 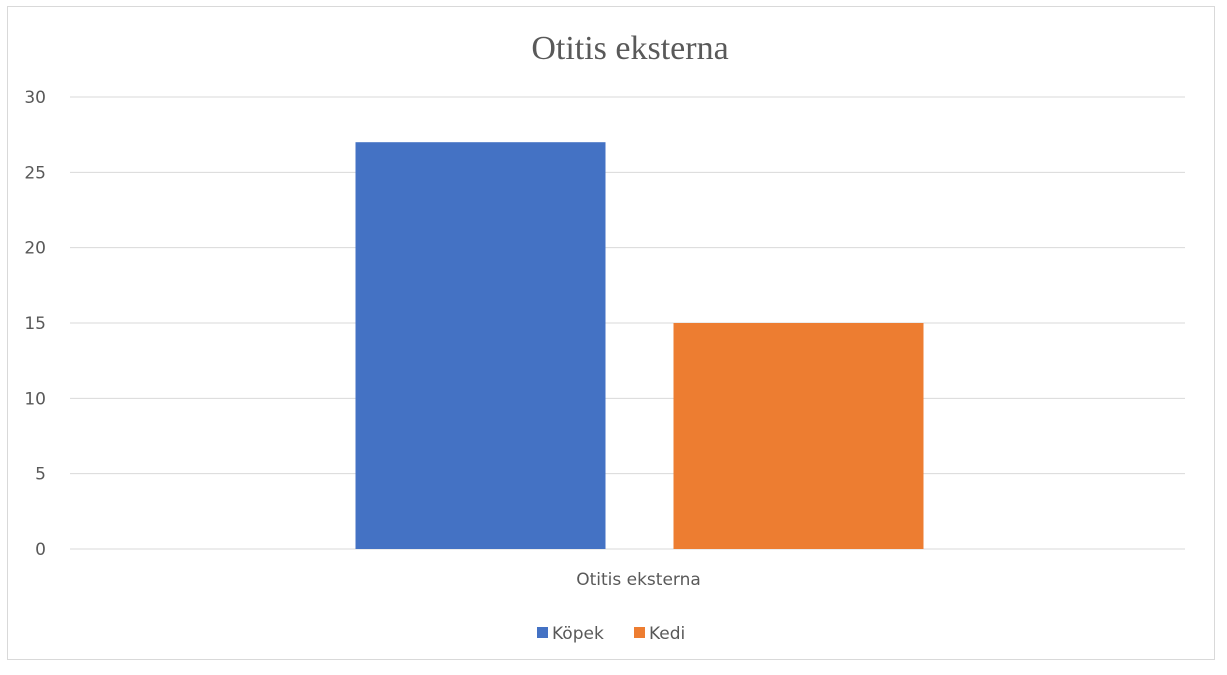 I want to click on x-axis-ticks: Otitis eksterna, so click(x=638, y=580).